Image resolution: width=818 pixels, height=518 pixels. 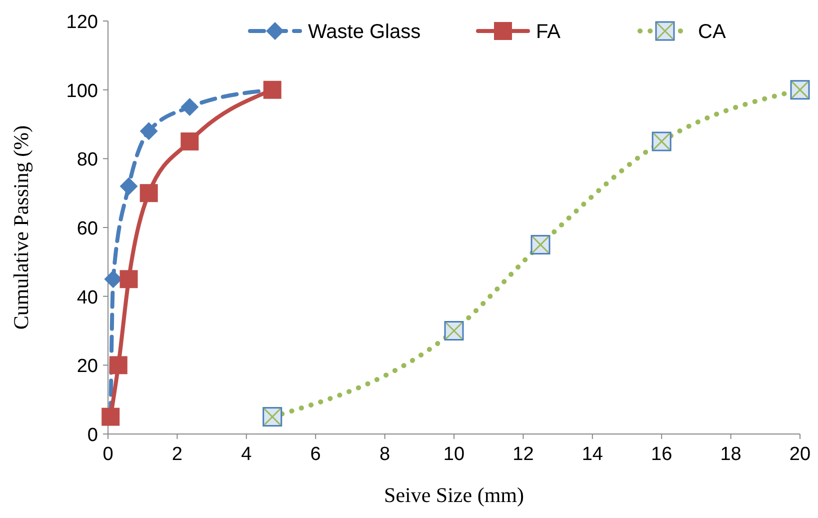 I want to click on y-tick-label: 60, so click(x=87, y=229).